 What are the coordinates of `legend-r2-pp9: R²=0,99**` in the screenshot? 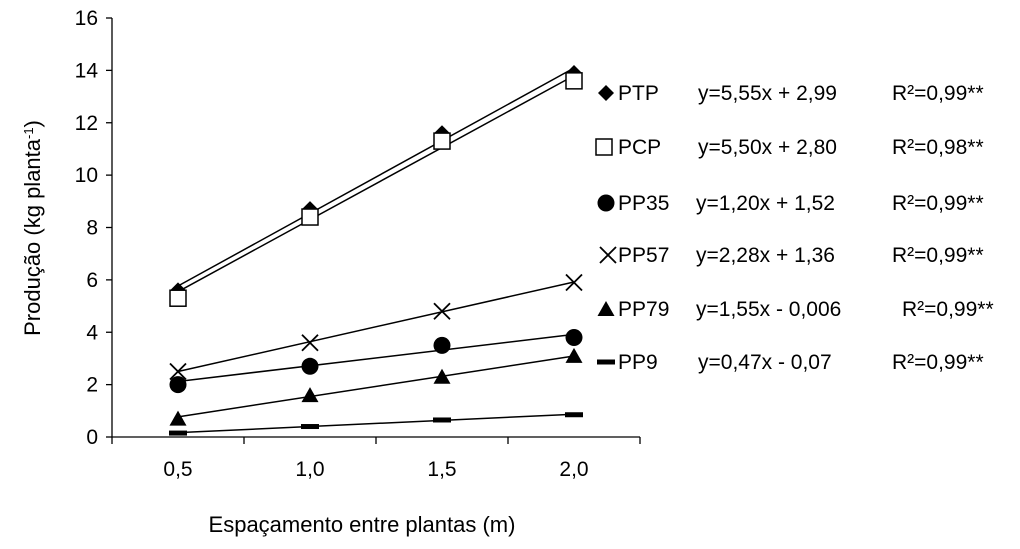 It's located at (938, 362).